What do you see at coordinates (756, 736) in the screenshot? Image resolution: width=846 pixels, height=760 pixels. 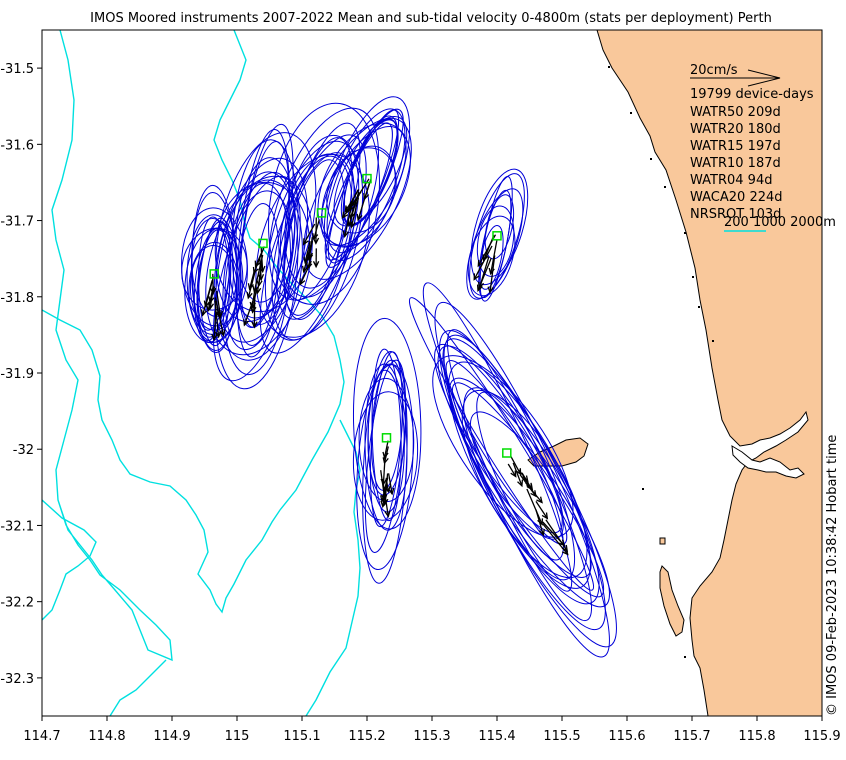 I see `x-tick-label: 115.8` at bounding box center [756, 736].